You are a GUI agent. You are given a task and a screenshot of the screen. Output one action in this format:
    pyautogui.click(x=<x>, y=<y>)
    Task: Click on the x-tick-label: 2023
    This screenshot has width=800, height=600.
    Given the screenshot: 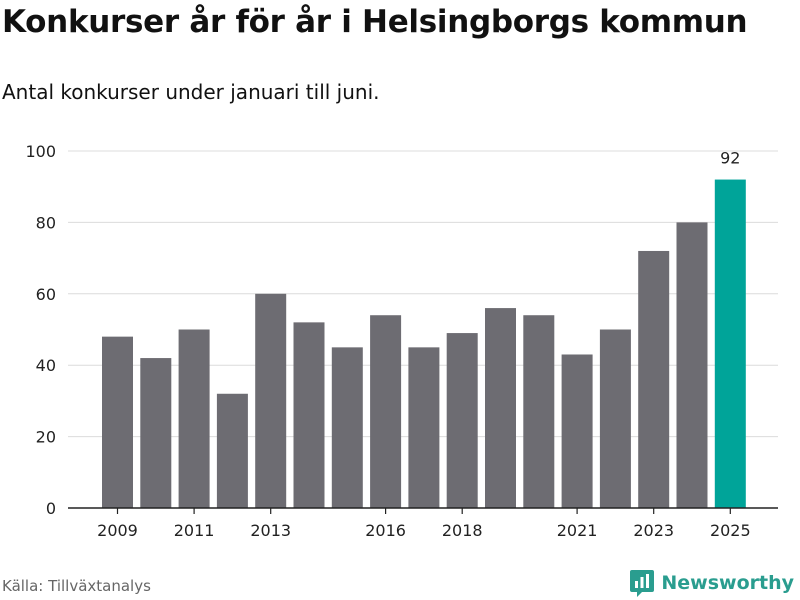 What is the action you would take?
    pyautogui.click(x=653, y=530)
    